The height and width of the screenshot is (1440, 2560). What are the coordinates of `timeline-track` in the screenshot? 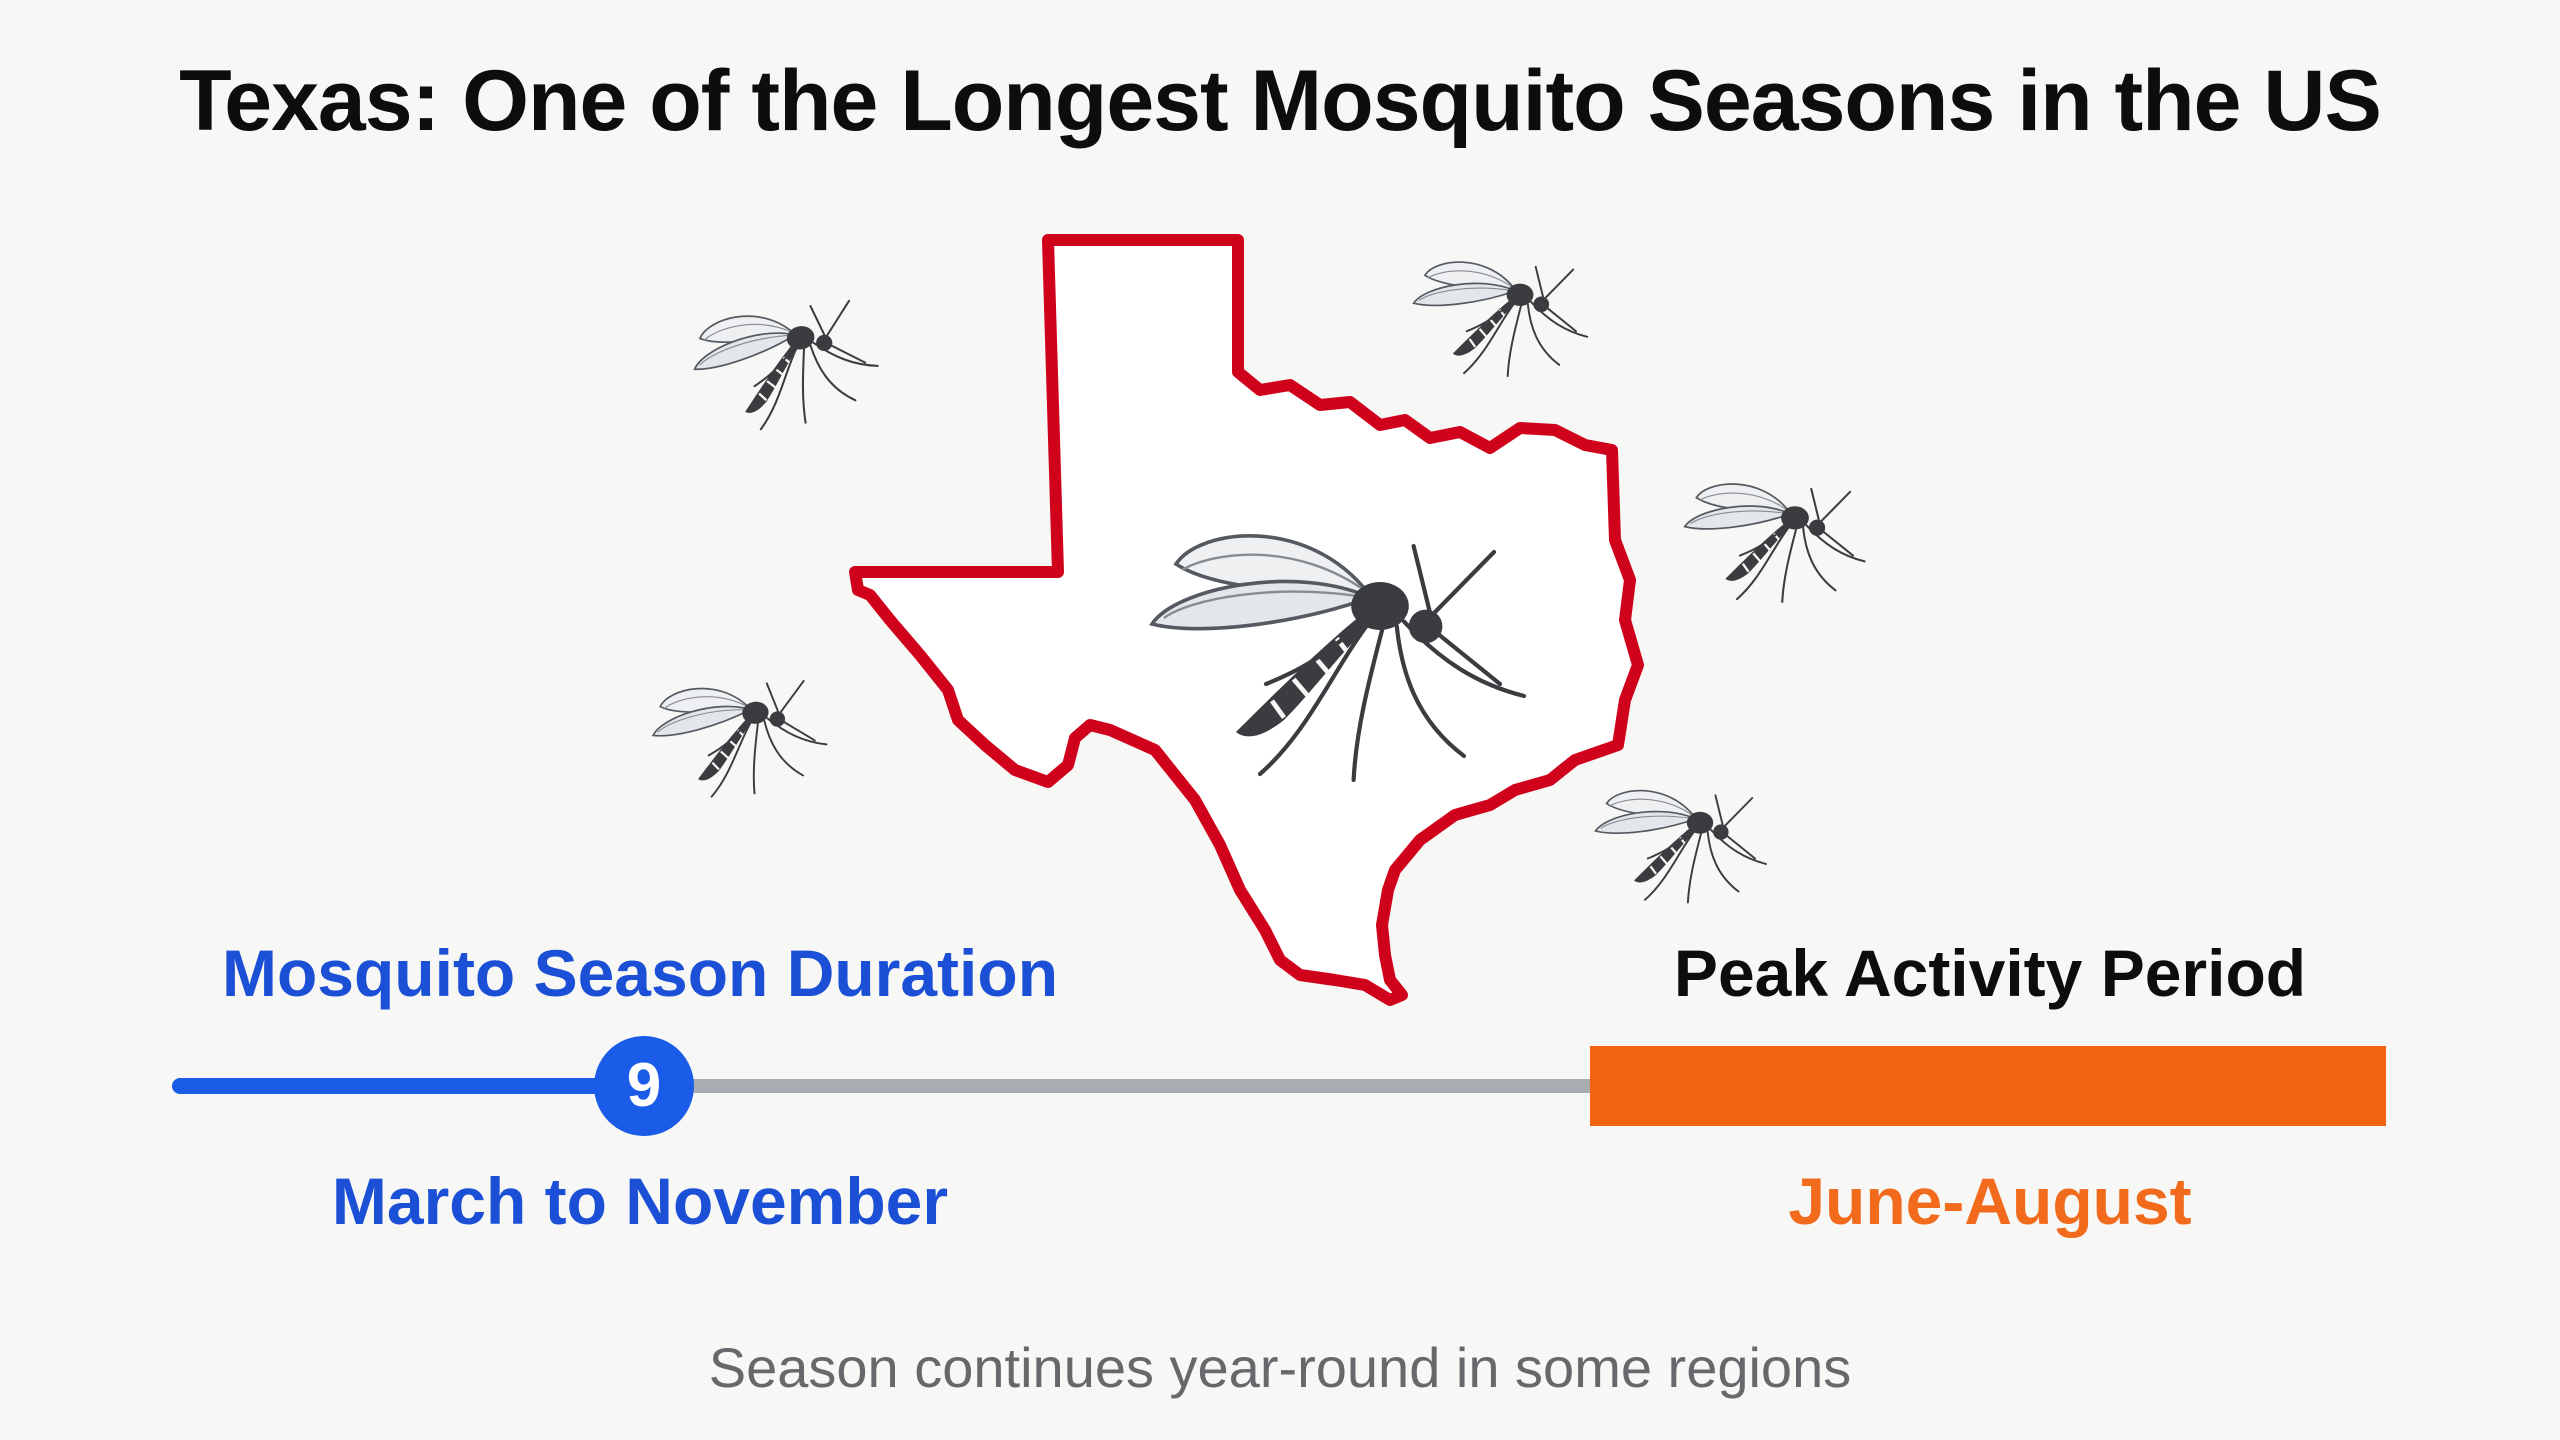 It's located at (1130, 1086).